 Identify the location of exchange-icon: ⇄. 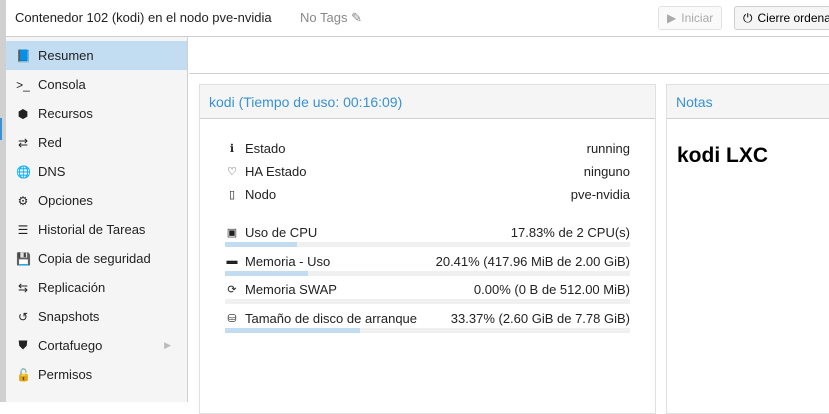
(23, 143).